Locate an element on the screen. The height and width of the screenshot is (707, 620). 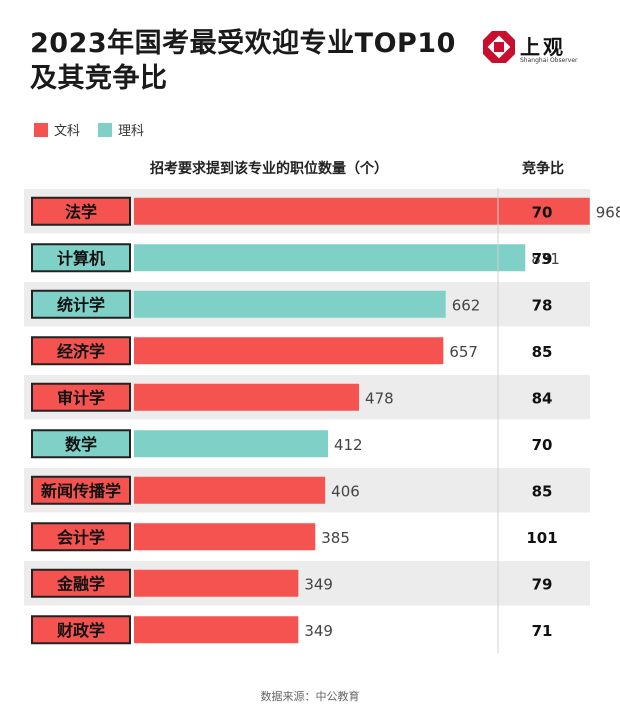
title-line-1: 2023年国考最受欢迎专业TOP10 is located at coordinates (243, 43).